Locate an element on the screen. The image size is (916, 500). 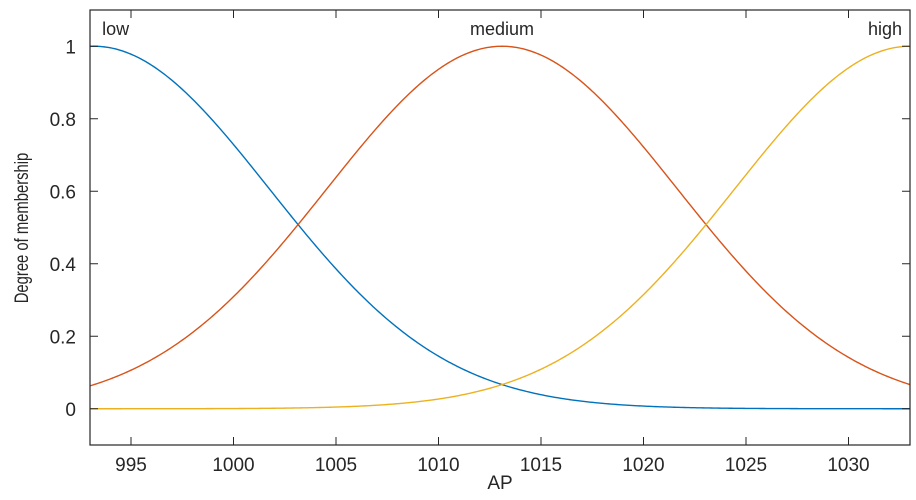
x-tick-label: 1000 is located at coordinates (233, 465).